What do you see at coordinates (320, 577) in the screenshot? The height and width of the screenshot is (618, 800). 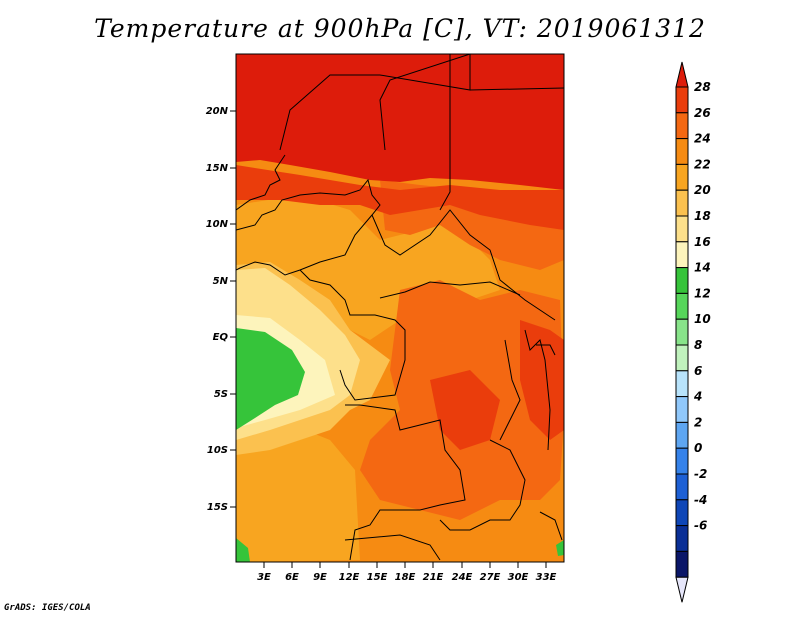 I see `lon-tick-label: 9E` at bounding box center [320, 577].